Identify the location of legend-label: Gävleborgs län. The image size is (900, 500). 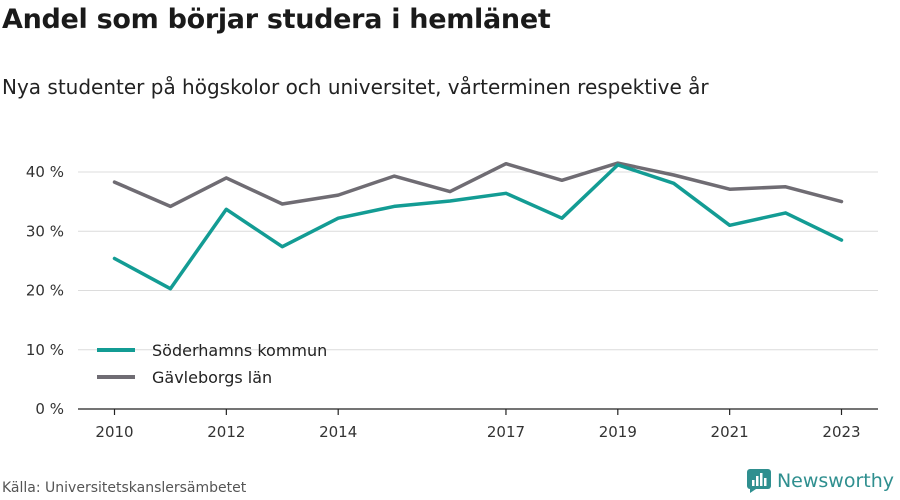
(212, 377).